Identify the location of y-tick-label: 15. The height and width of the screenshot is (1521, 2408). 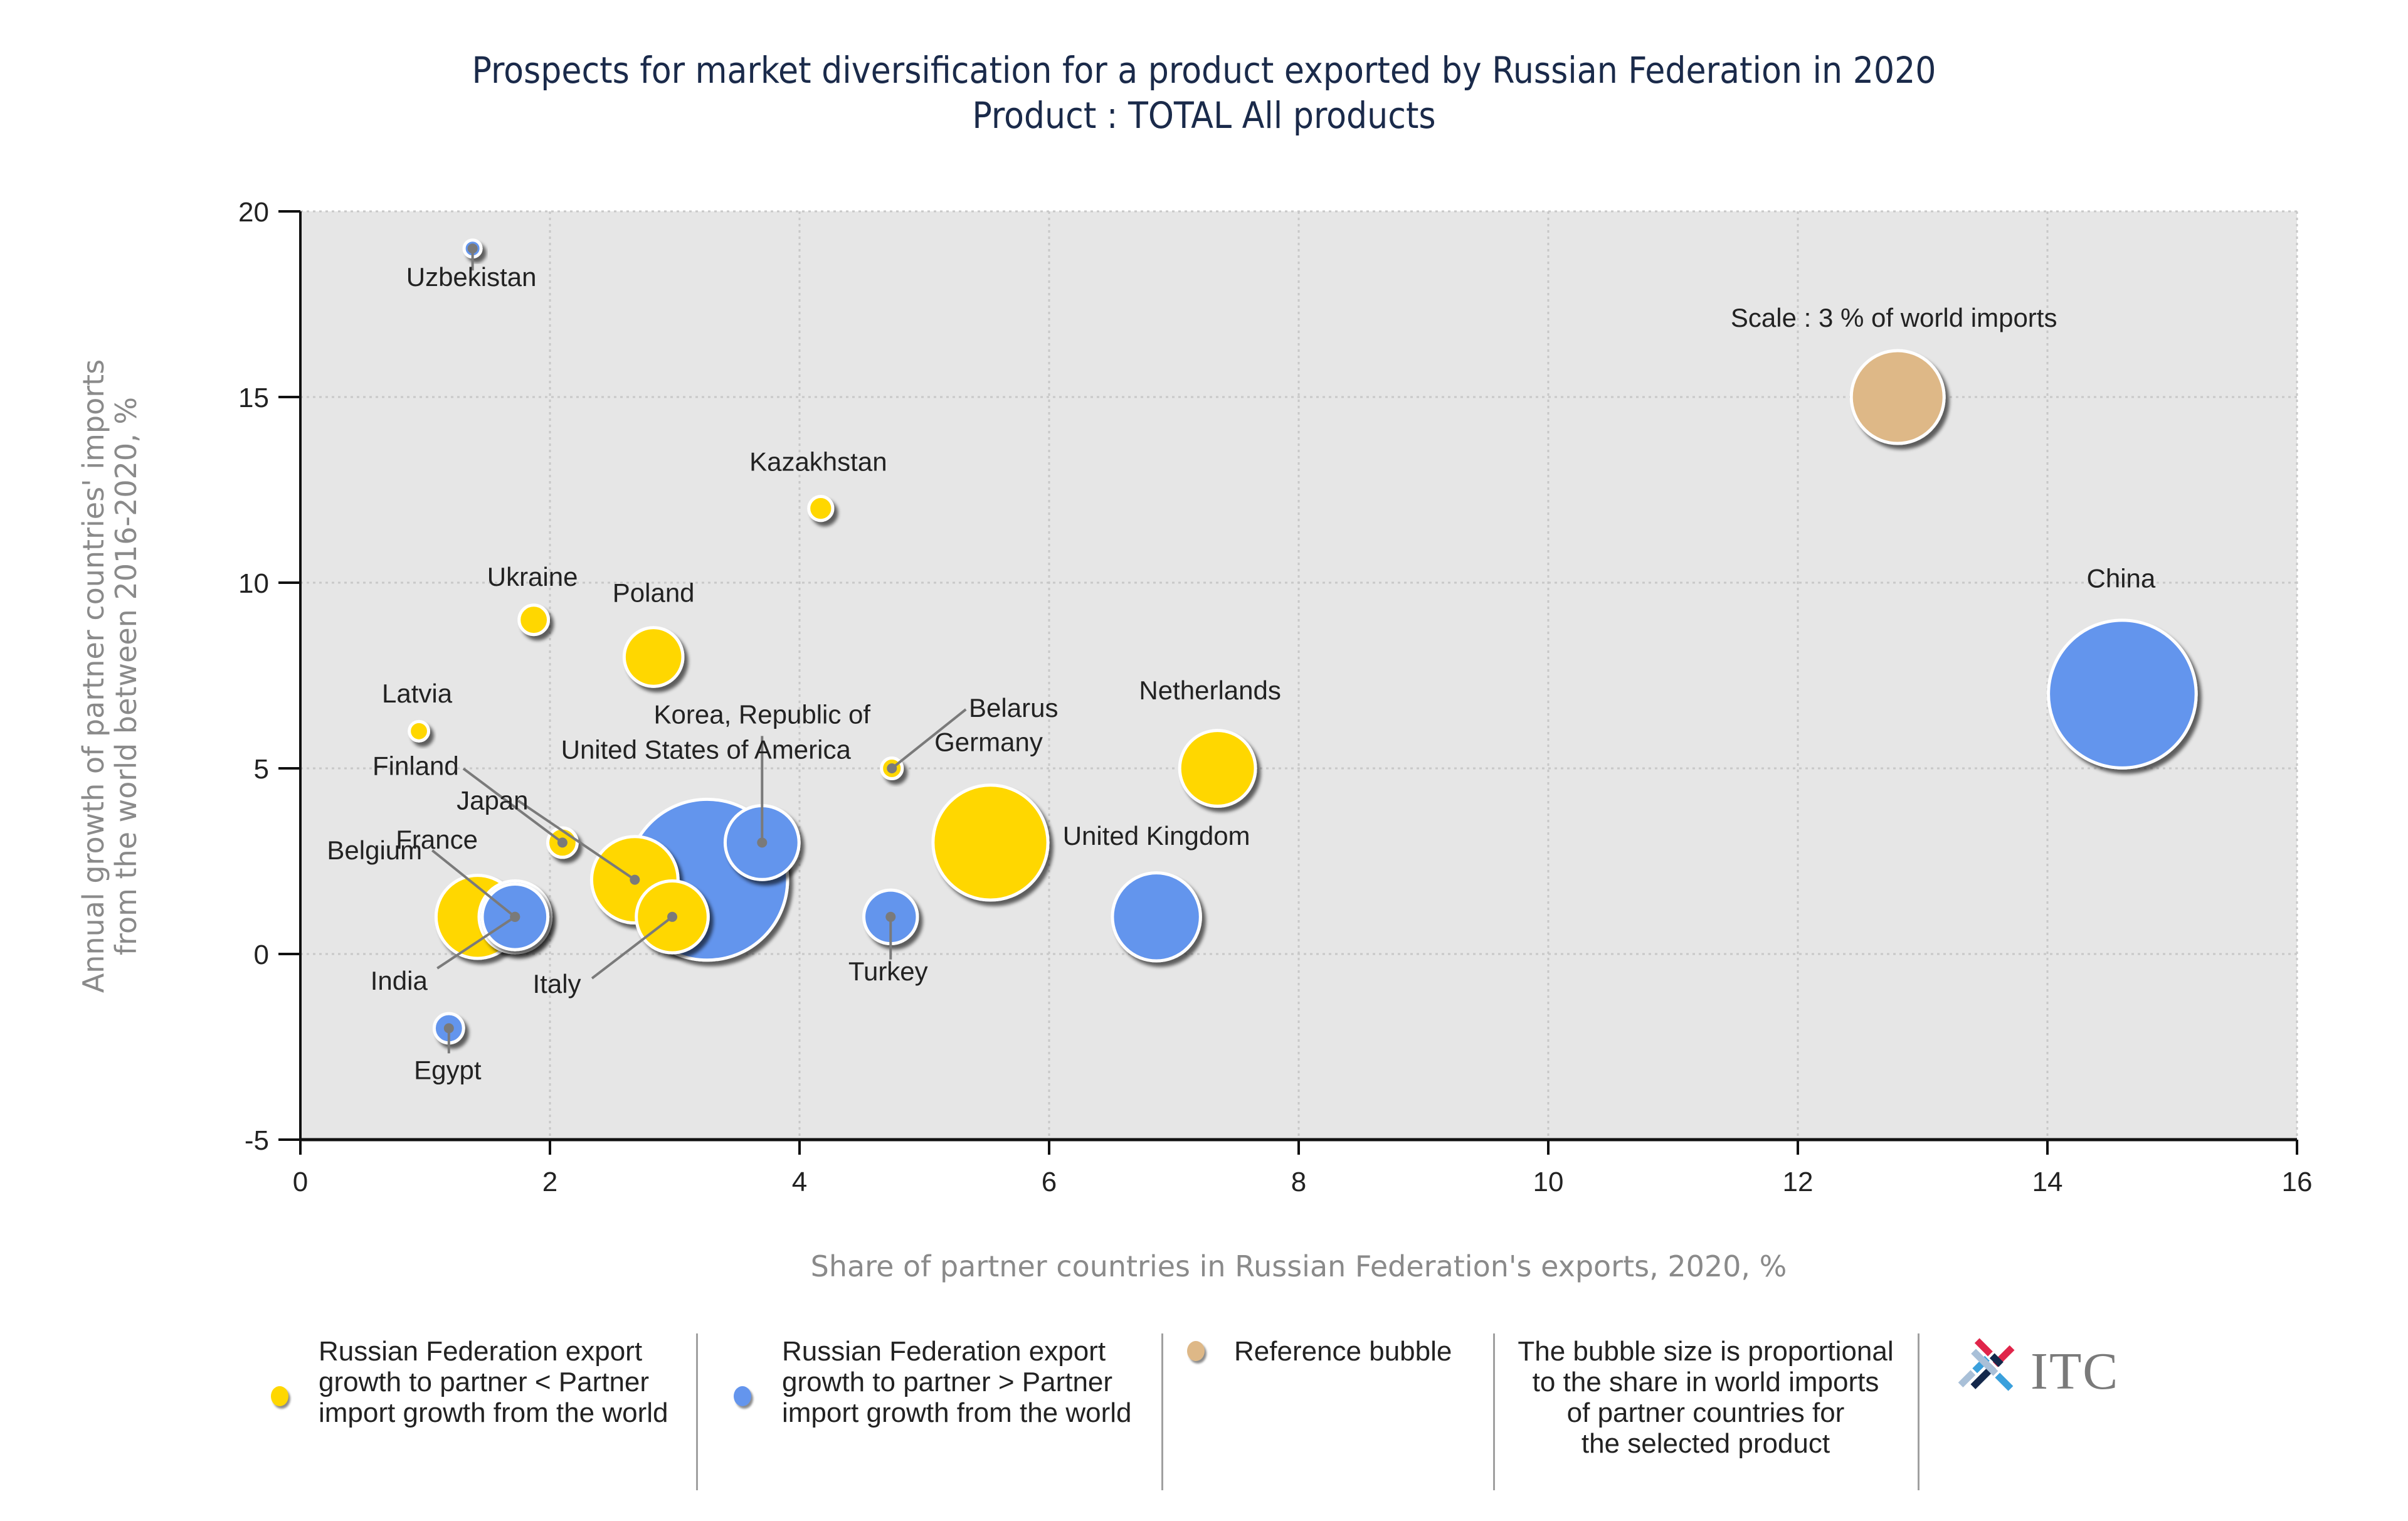
(253, 398).